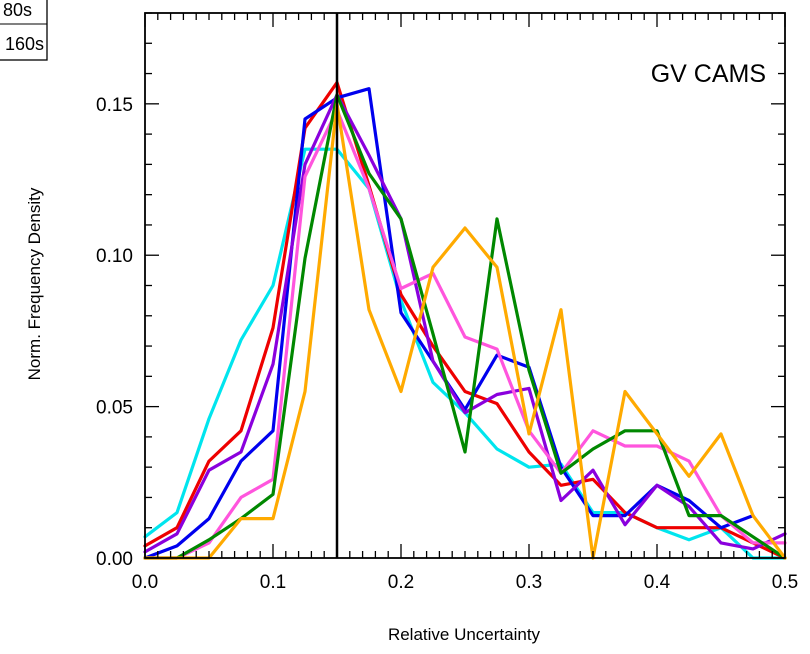 The height and width of the screenshot is (654, 810). I want to click on y-tick-label: 0.15, so click(114, 105).